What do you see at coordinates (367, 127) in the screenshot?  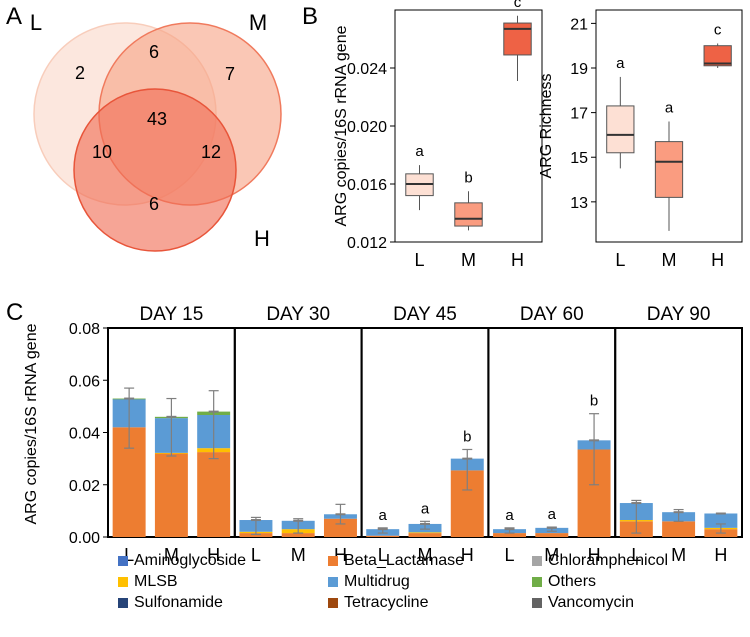 I see `box1-y-tick-label: 0.020` at bounding box center [367, 127].